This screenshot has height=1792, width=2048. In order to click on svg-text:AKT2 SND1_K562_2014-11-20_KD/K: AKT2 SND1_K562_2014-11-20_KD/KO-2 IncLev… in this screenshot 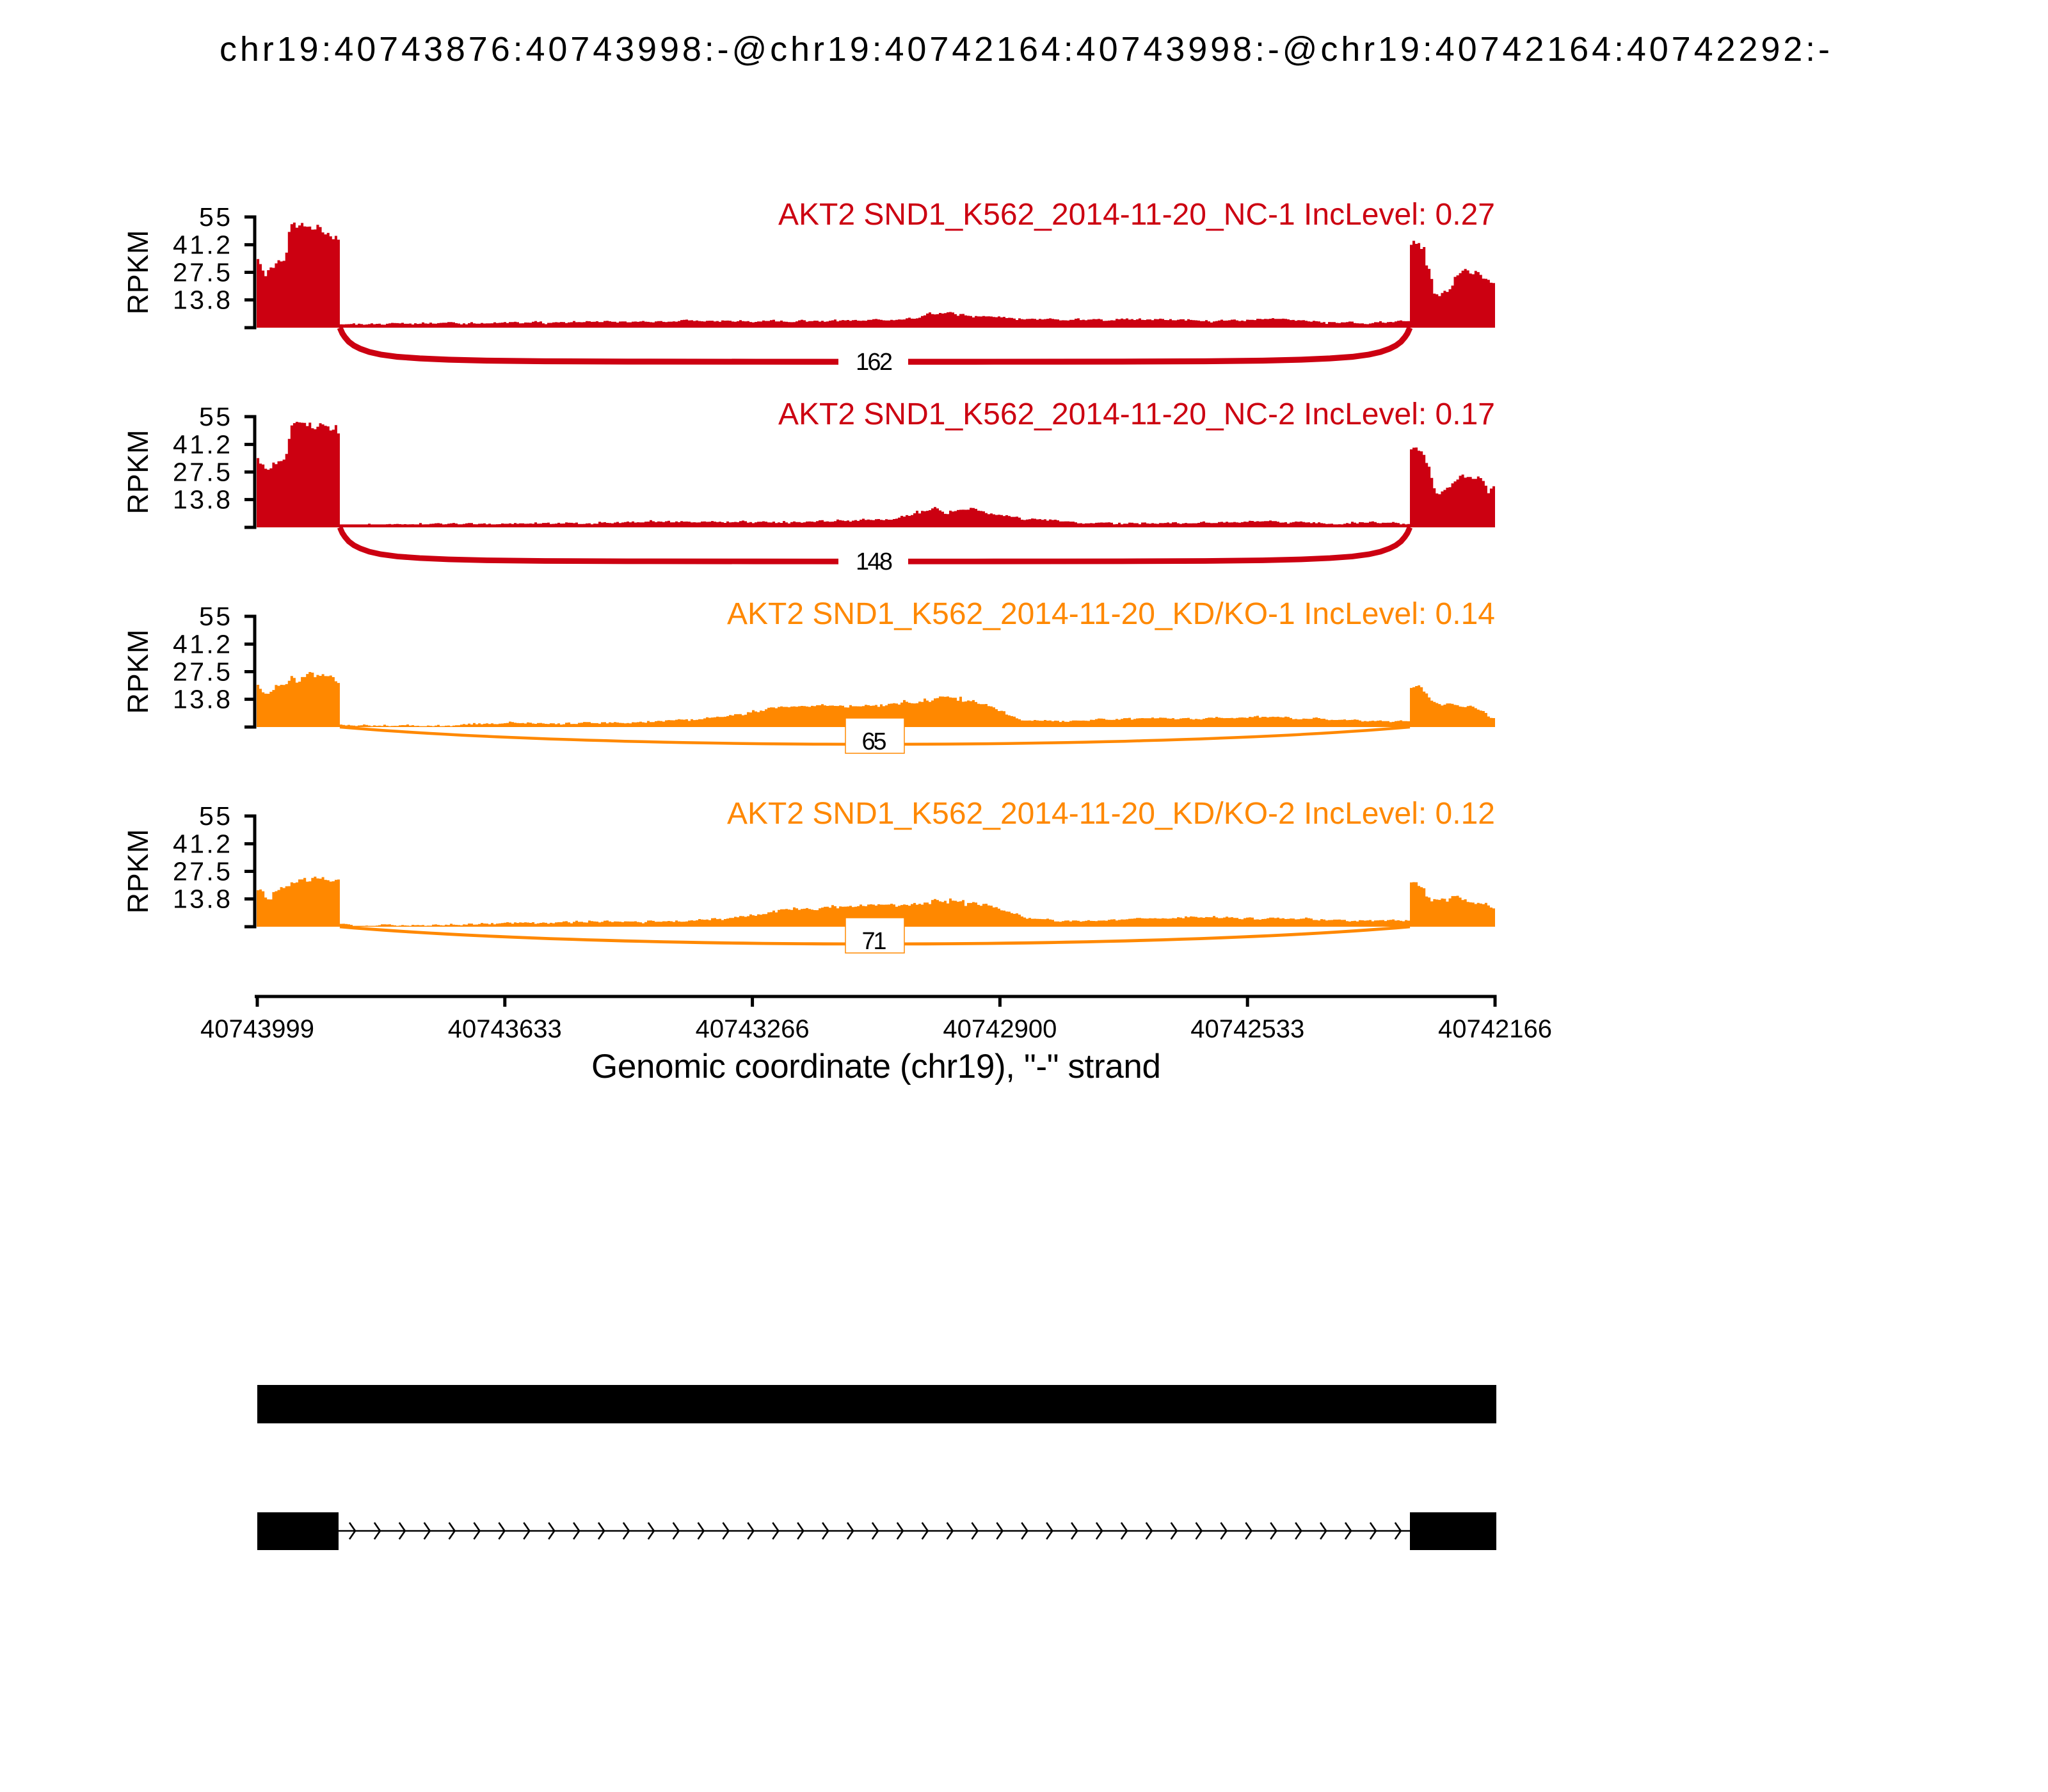, I will do `click(1111, 814)`.